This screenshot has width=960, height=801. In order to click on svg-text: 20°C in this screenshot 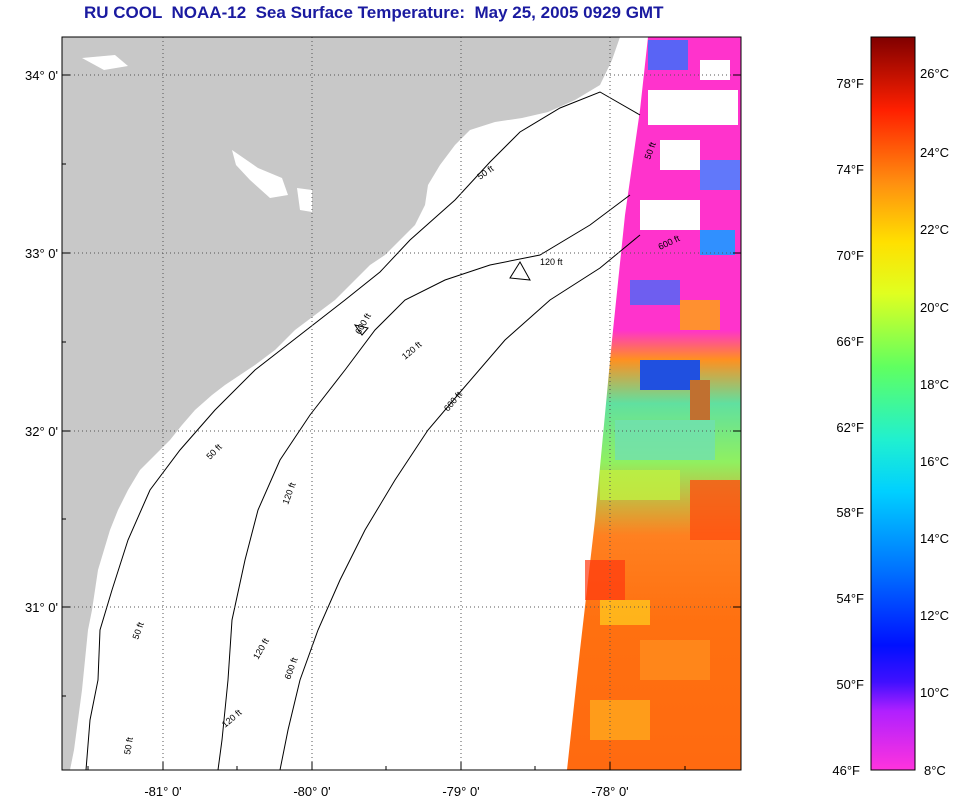, I will do `click(934, 307)`.